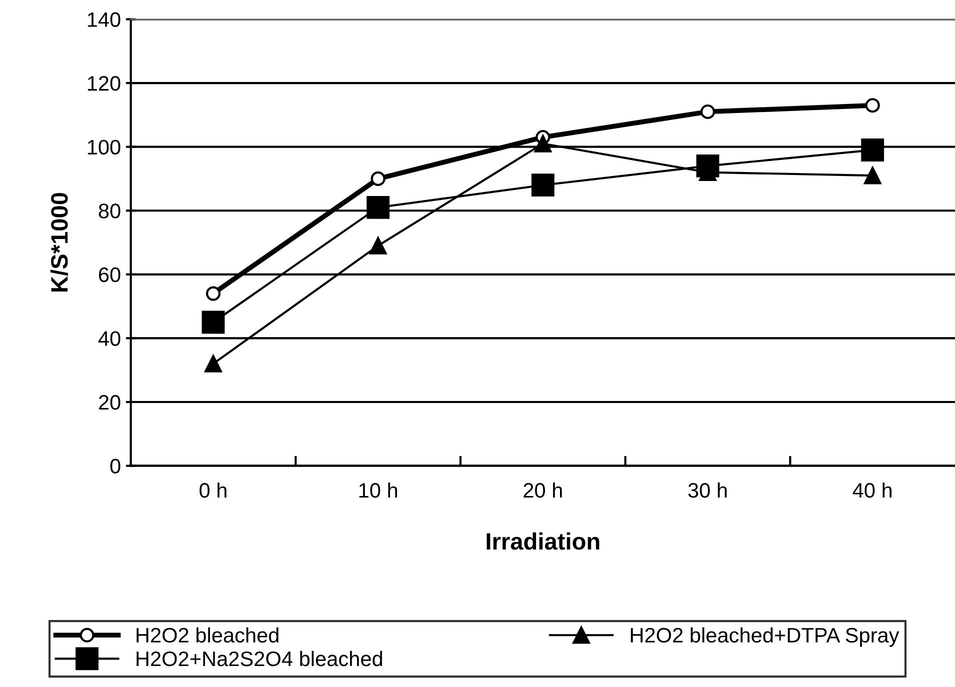  Describe the element at coordinates (207, 635) in the screenshot. I see `legend-label: H2O2 bleached` at that location.